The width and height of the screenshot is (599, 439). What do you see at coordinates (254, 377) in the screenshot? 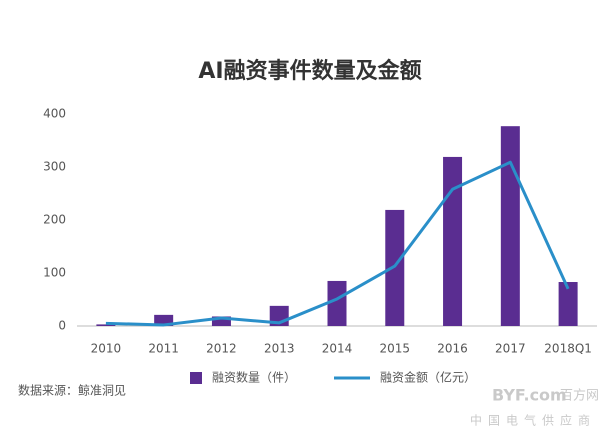
I see `legend-label: 融资数量（件）` at bounding box center [254, 377].